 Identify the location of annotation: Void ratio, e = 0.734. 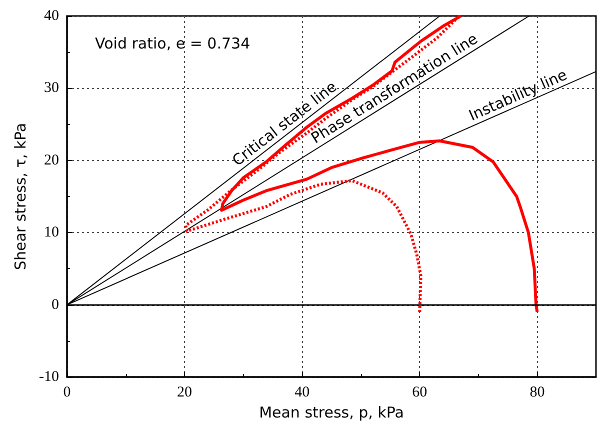
(172, 43).